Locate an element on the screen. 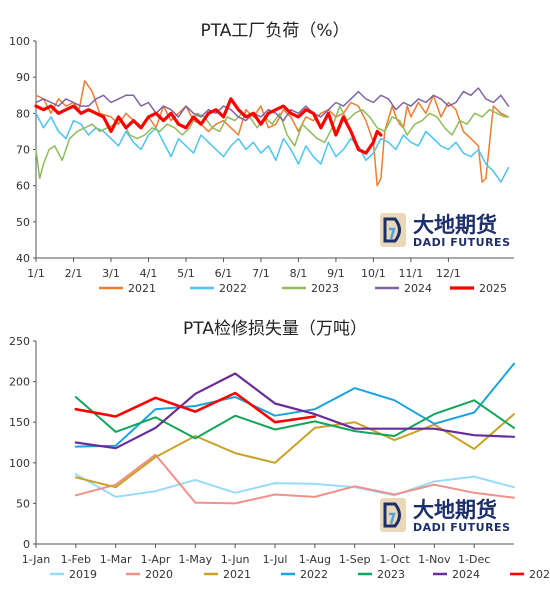 The image size is (550, 601). chart-title: PTA检修损失量（万吨） is located at coordinates (275, 329).